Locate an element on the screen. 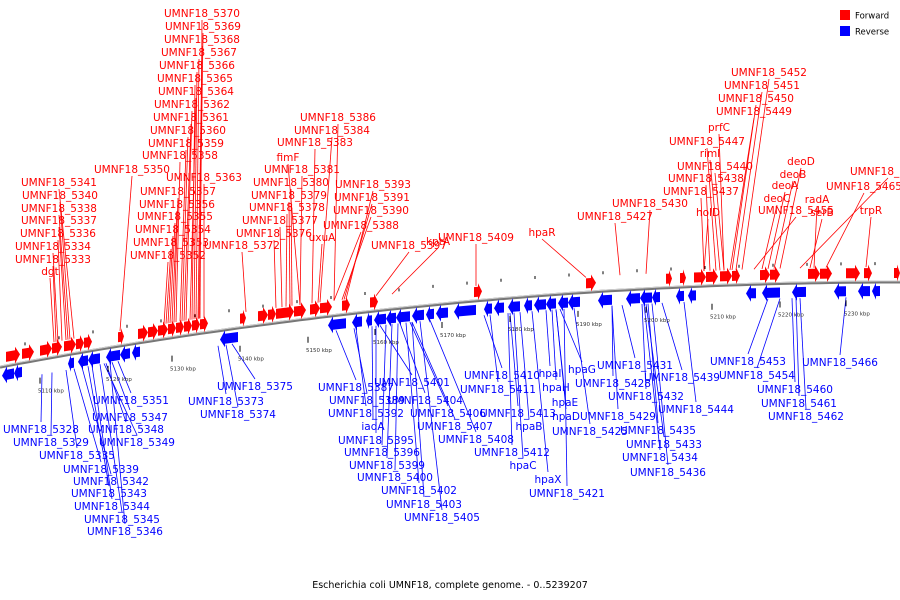 The image size is (900, 600). reverse-gene-label: hpaG is located at coordinates (582, 370).